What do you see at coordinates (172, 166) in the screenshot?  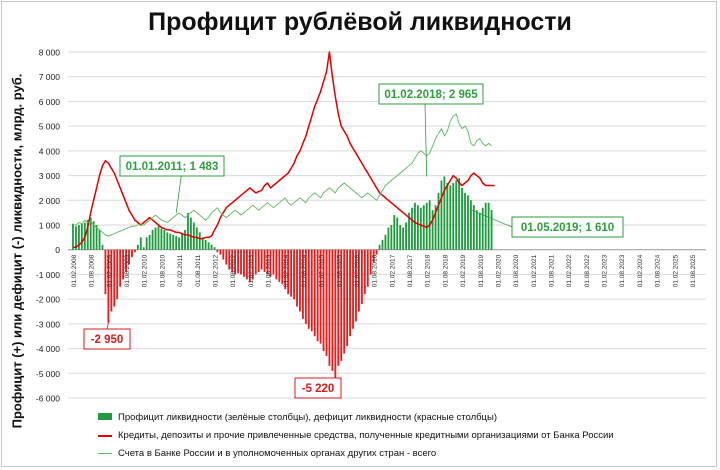 I see `annotation-box` at bounding box center [172, 166].